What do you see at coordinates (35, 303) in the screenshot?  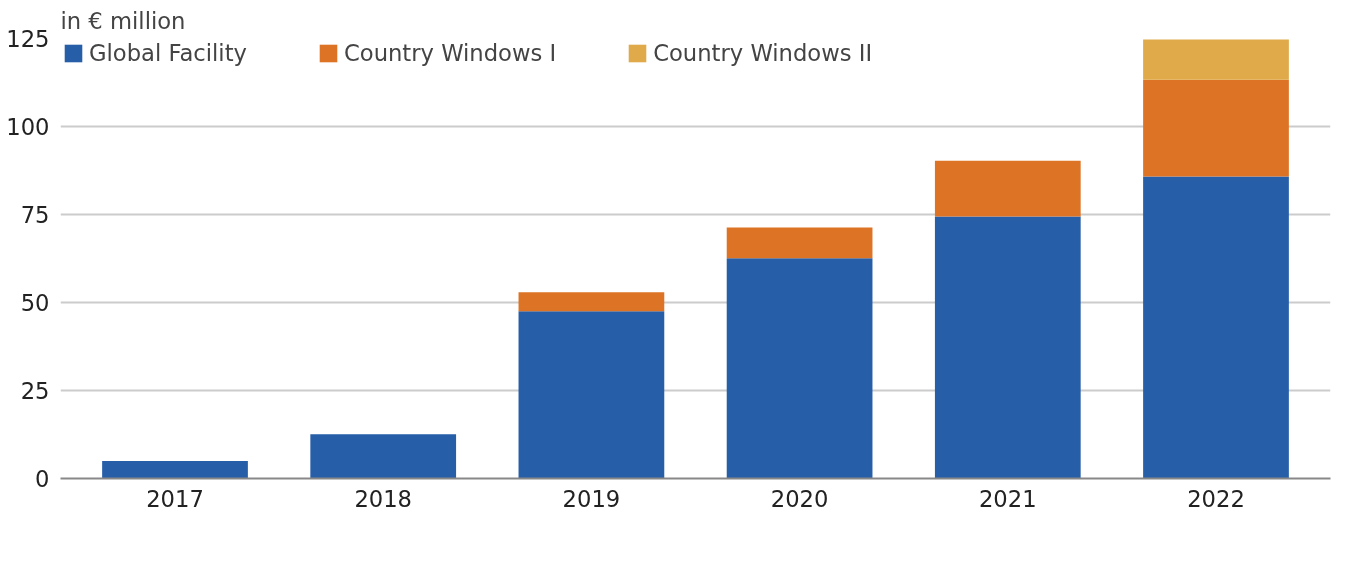 I see `y-tick-label: 50` at bounding box center [35, 303].